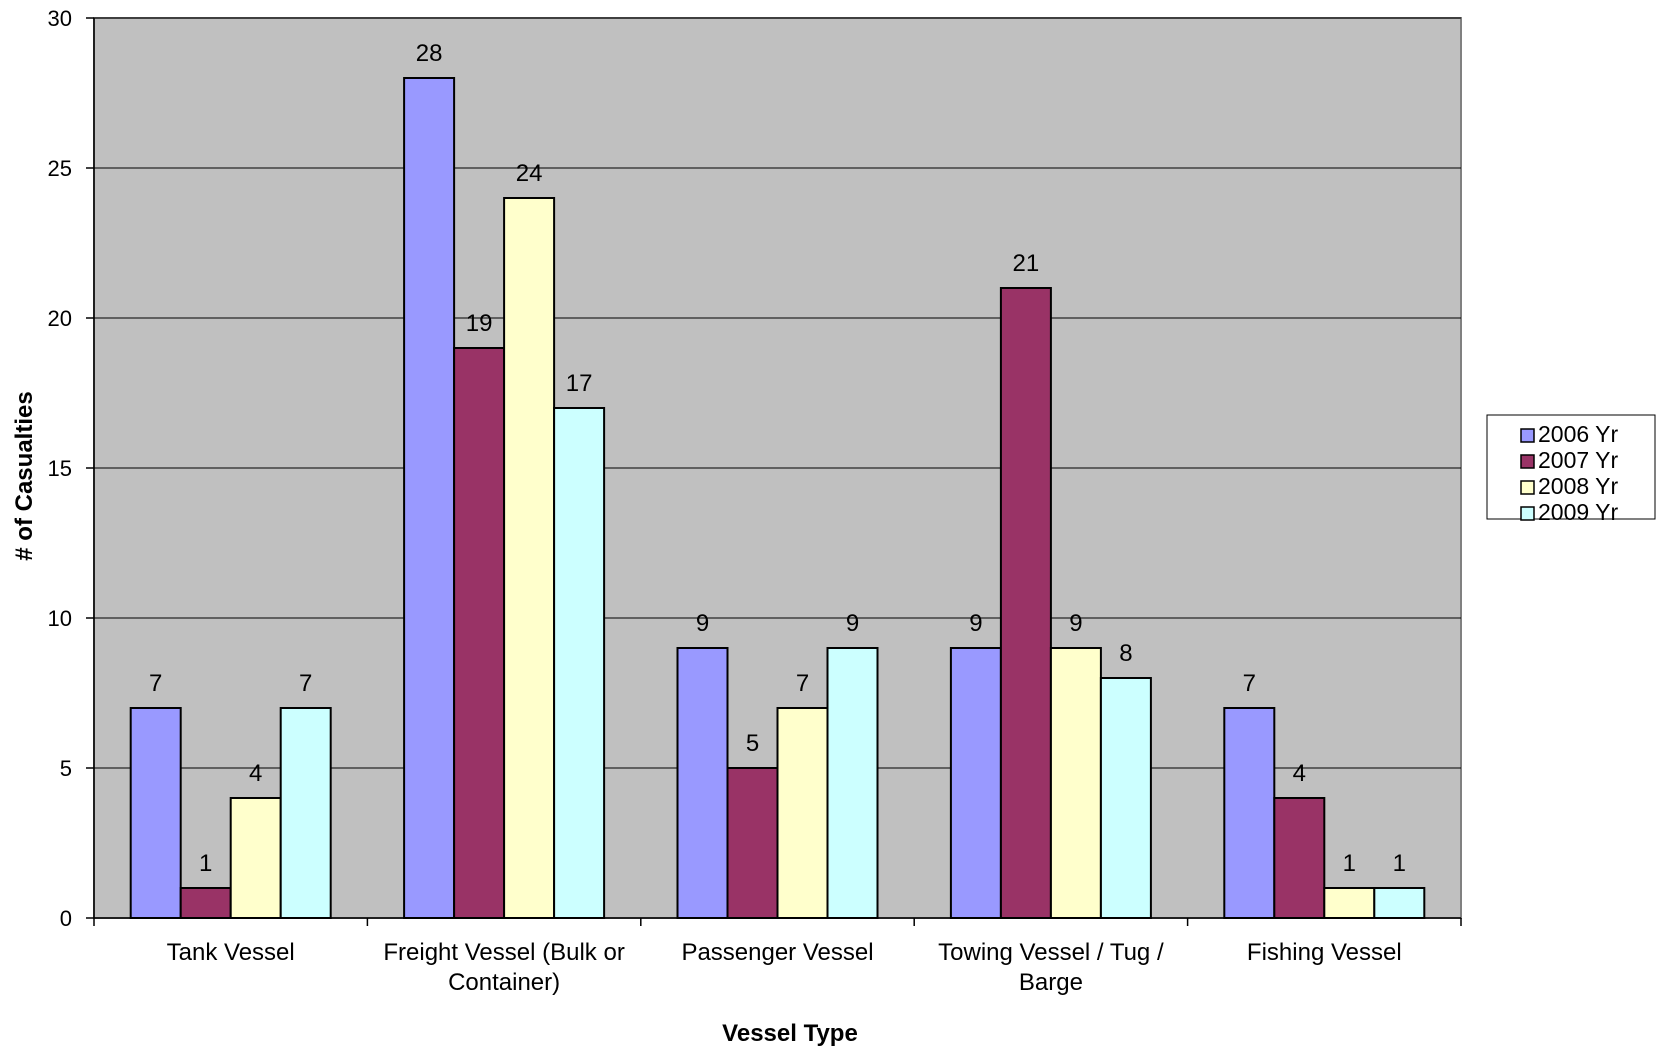  I want to click on y-tick-label: 5, so click(66, 768).